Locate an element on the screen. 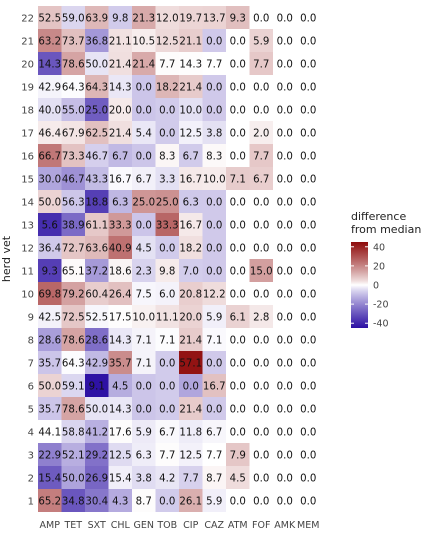 This screenshot has width=421, height=550. cell-value-label: 46.4 is located at coordinates (49, 134).